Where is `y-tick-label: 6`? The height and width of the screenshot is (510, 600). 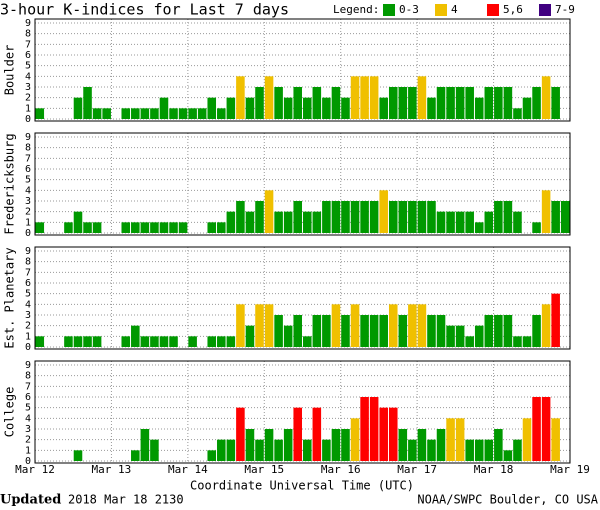 y-tick-label: 6 is located at coordinates (28, 169).